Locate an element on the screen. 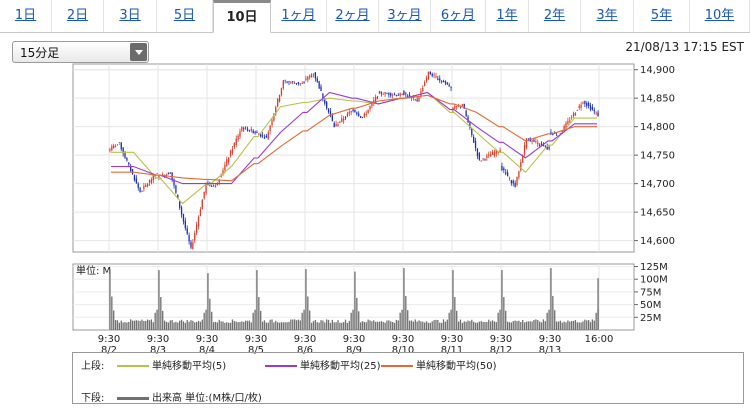 This screenshot has width=750, height=408. tab-period-7: 3ヶ月 is located at coordinates (405, 16).